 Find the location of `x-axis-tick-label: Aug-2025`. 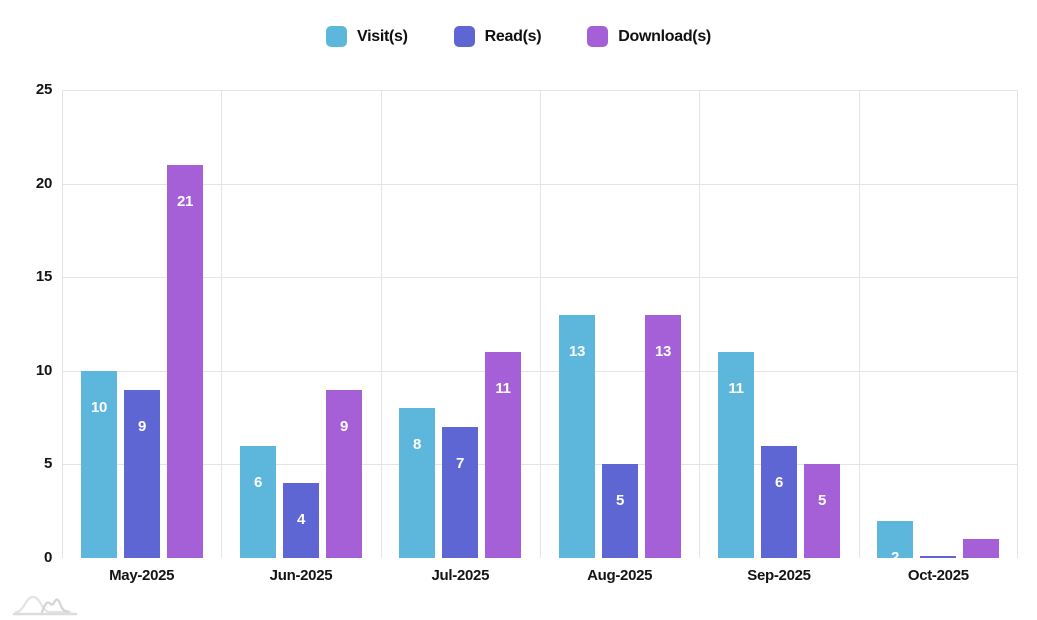

x-axis-tick-label: Aug-2025 is located at coordinates (620, 575).